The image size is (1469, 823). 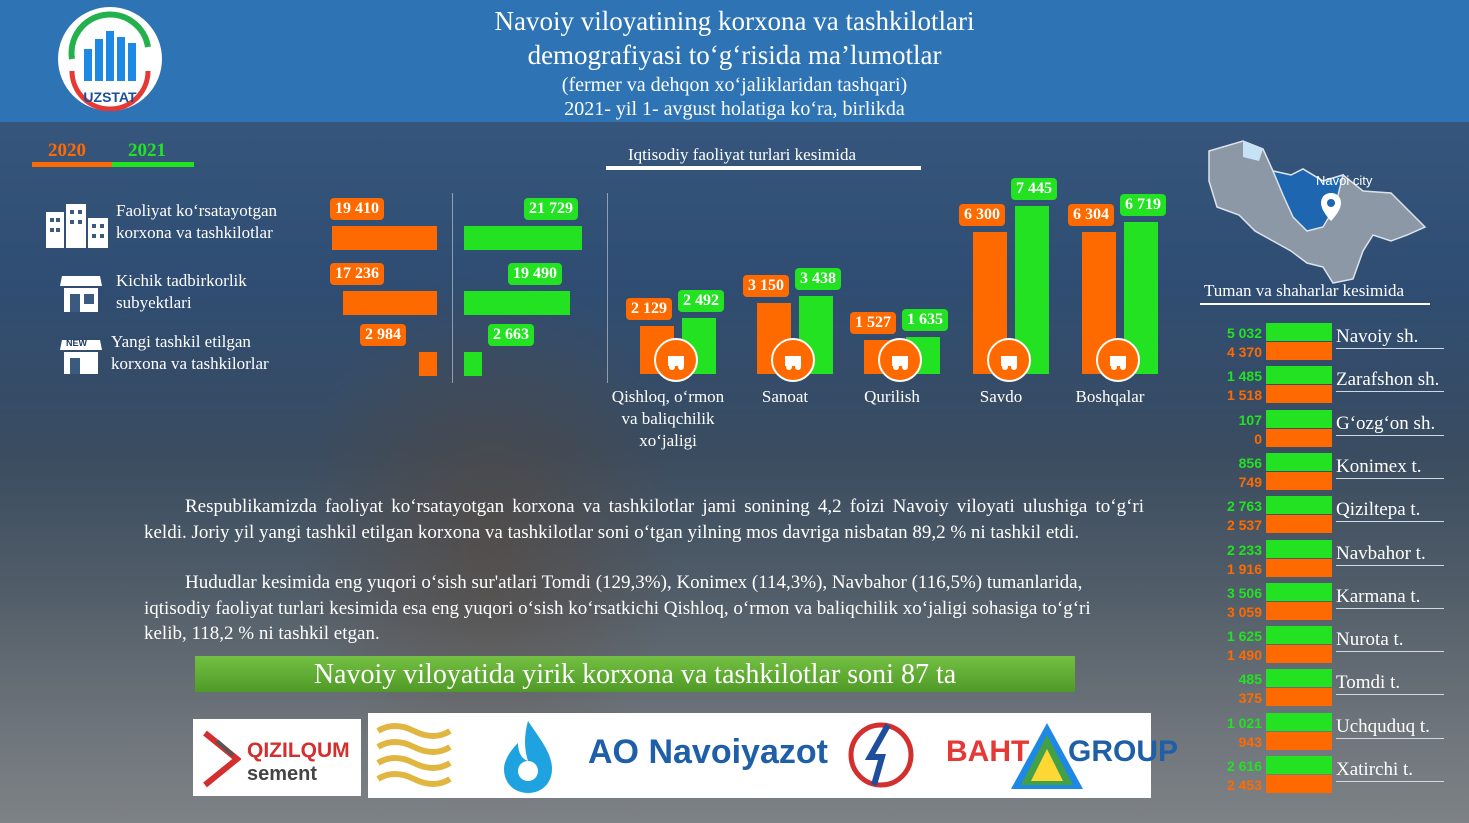 What do you see at coordinates (649, 308) in the screenshot?
I see `sector-value-2020: 2 129` at bounding box center [649, 308].